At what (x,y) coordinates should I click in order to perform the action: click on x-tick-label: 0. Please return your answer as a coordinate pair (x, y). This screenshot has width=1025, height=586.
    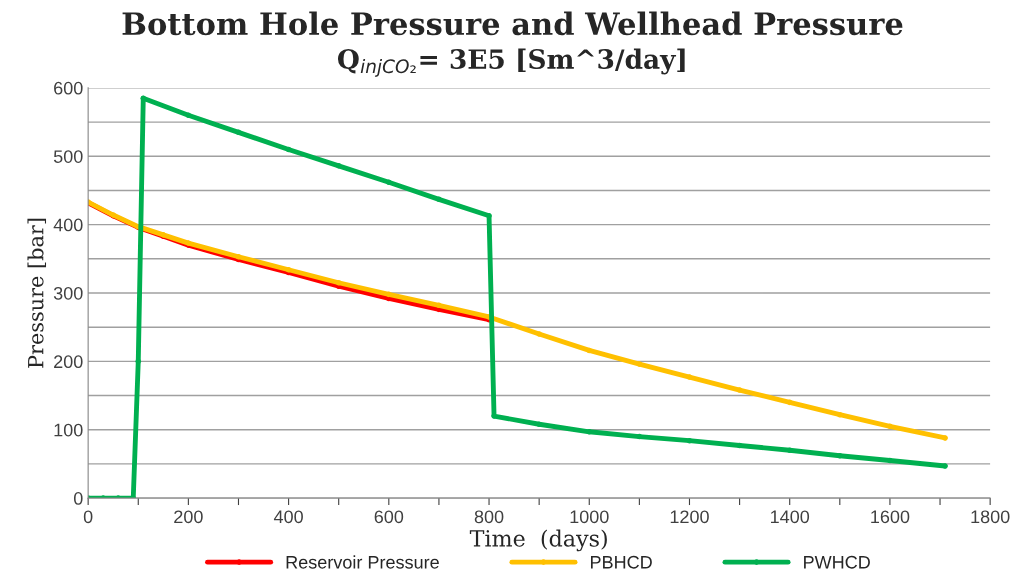
    Looking at the image, I should click on (88, 517).